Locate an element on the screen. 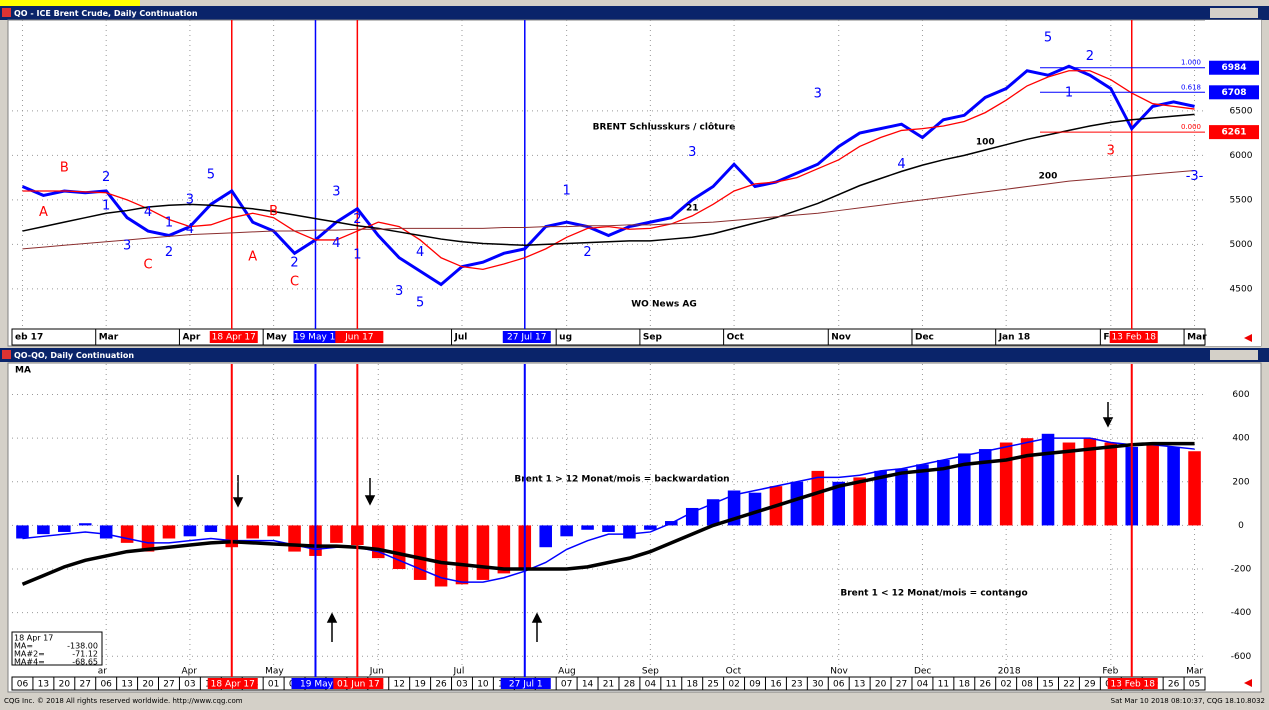 This screenshot has width=1269, height=710. month-label: Sep is located at coordinates (650, 672).